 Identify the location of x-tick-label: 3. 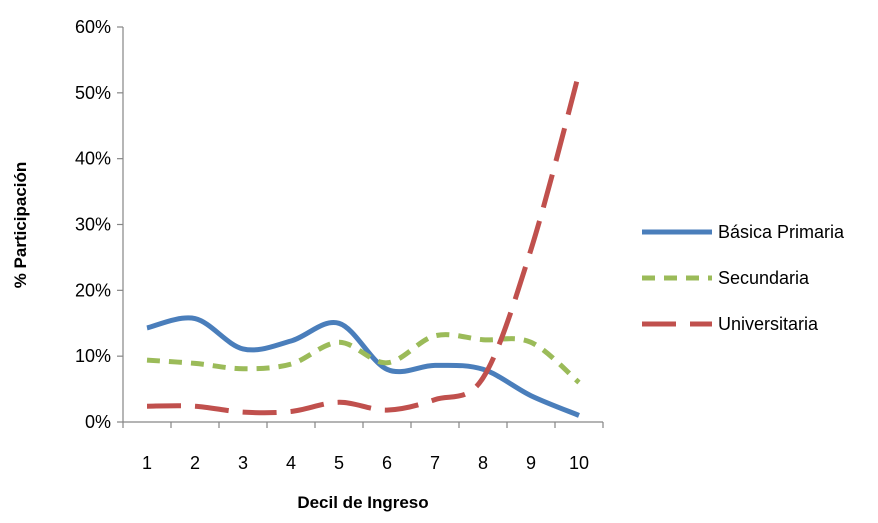
(243, 463).